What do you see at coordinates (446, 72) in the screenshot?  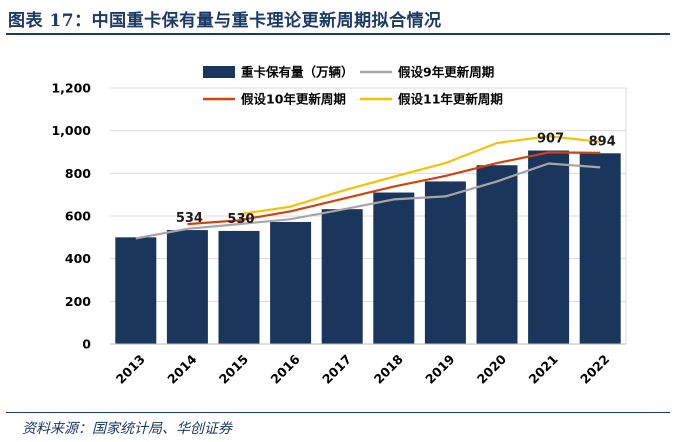 I see `legend-label: 假设9年更新周期` at bounding box center [446, 72].